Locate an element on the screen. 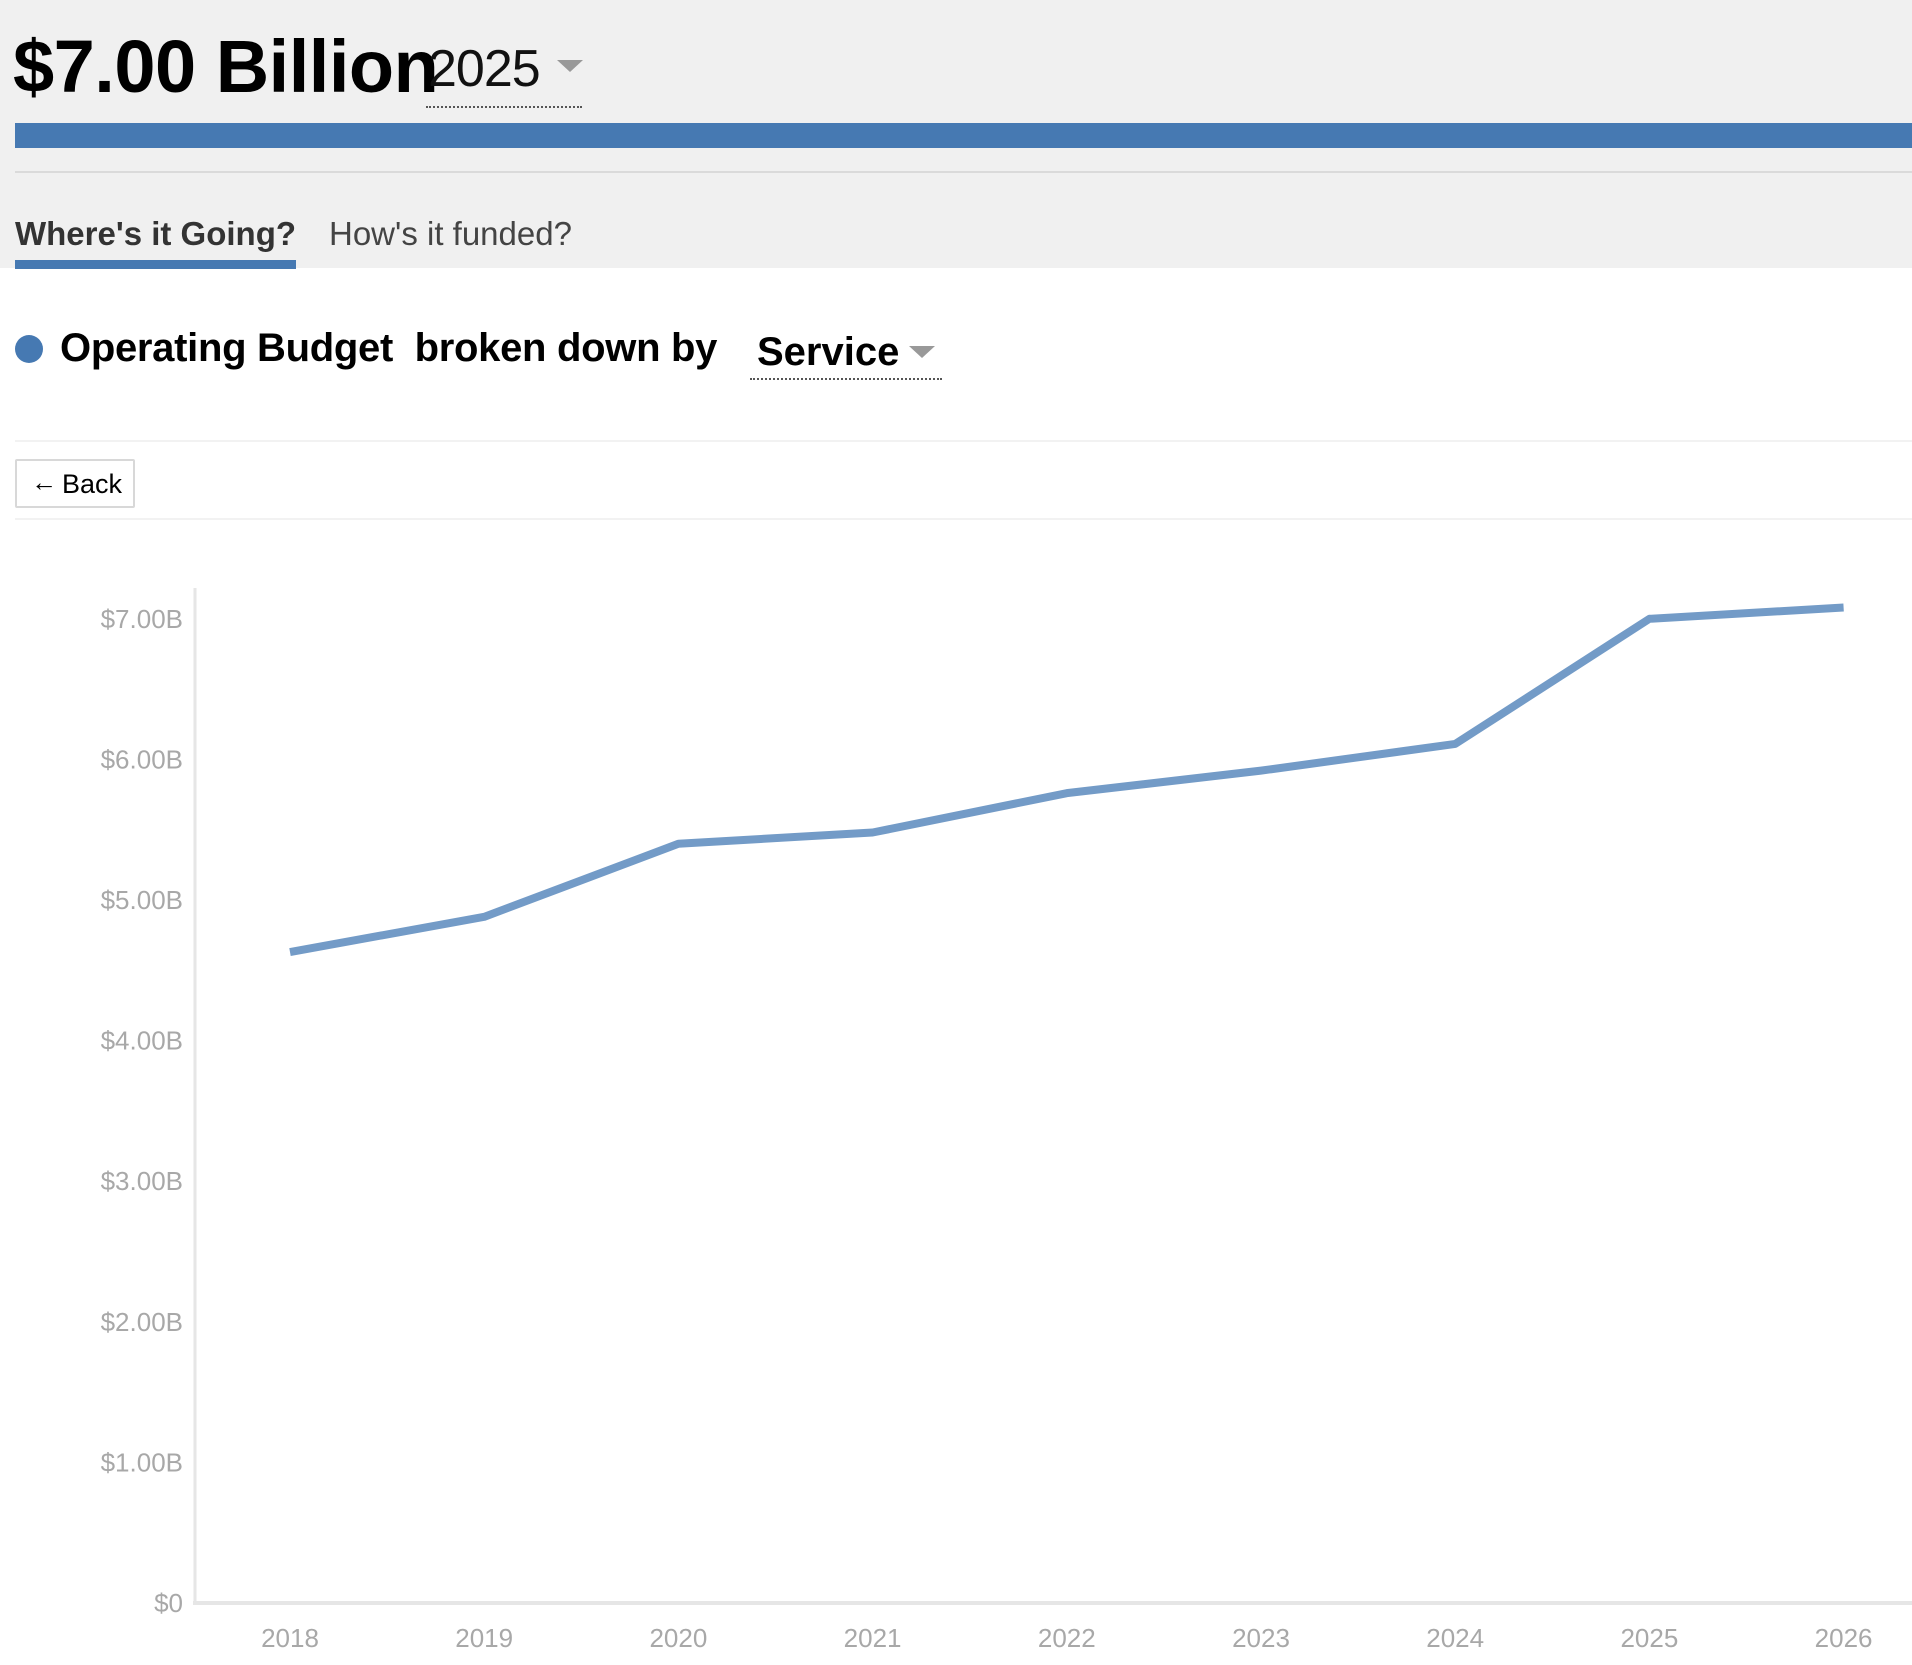 This screenshot has width=1912, height=1665. x-tick-label: 2021 is located at coordinates (873, 1638).